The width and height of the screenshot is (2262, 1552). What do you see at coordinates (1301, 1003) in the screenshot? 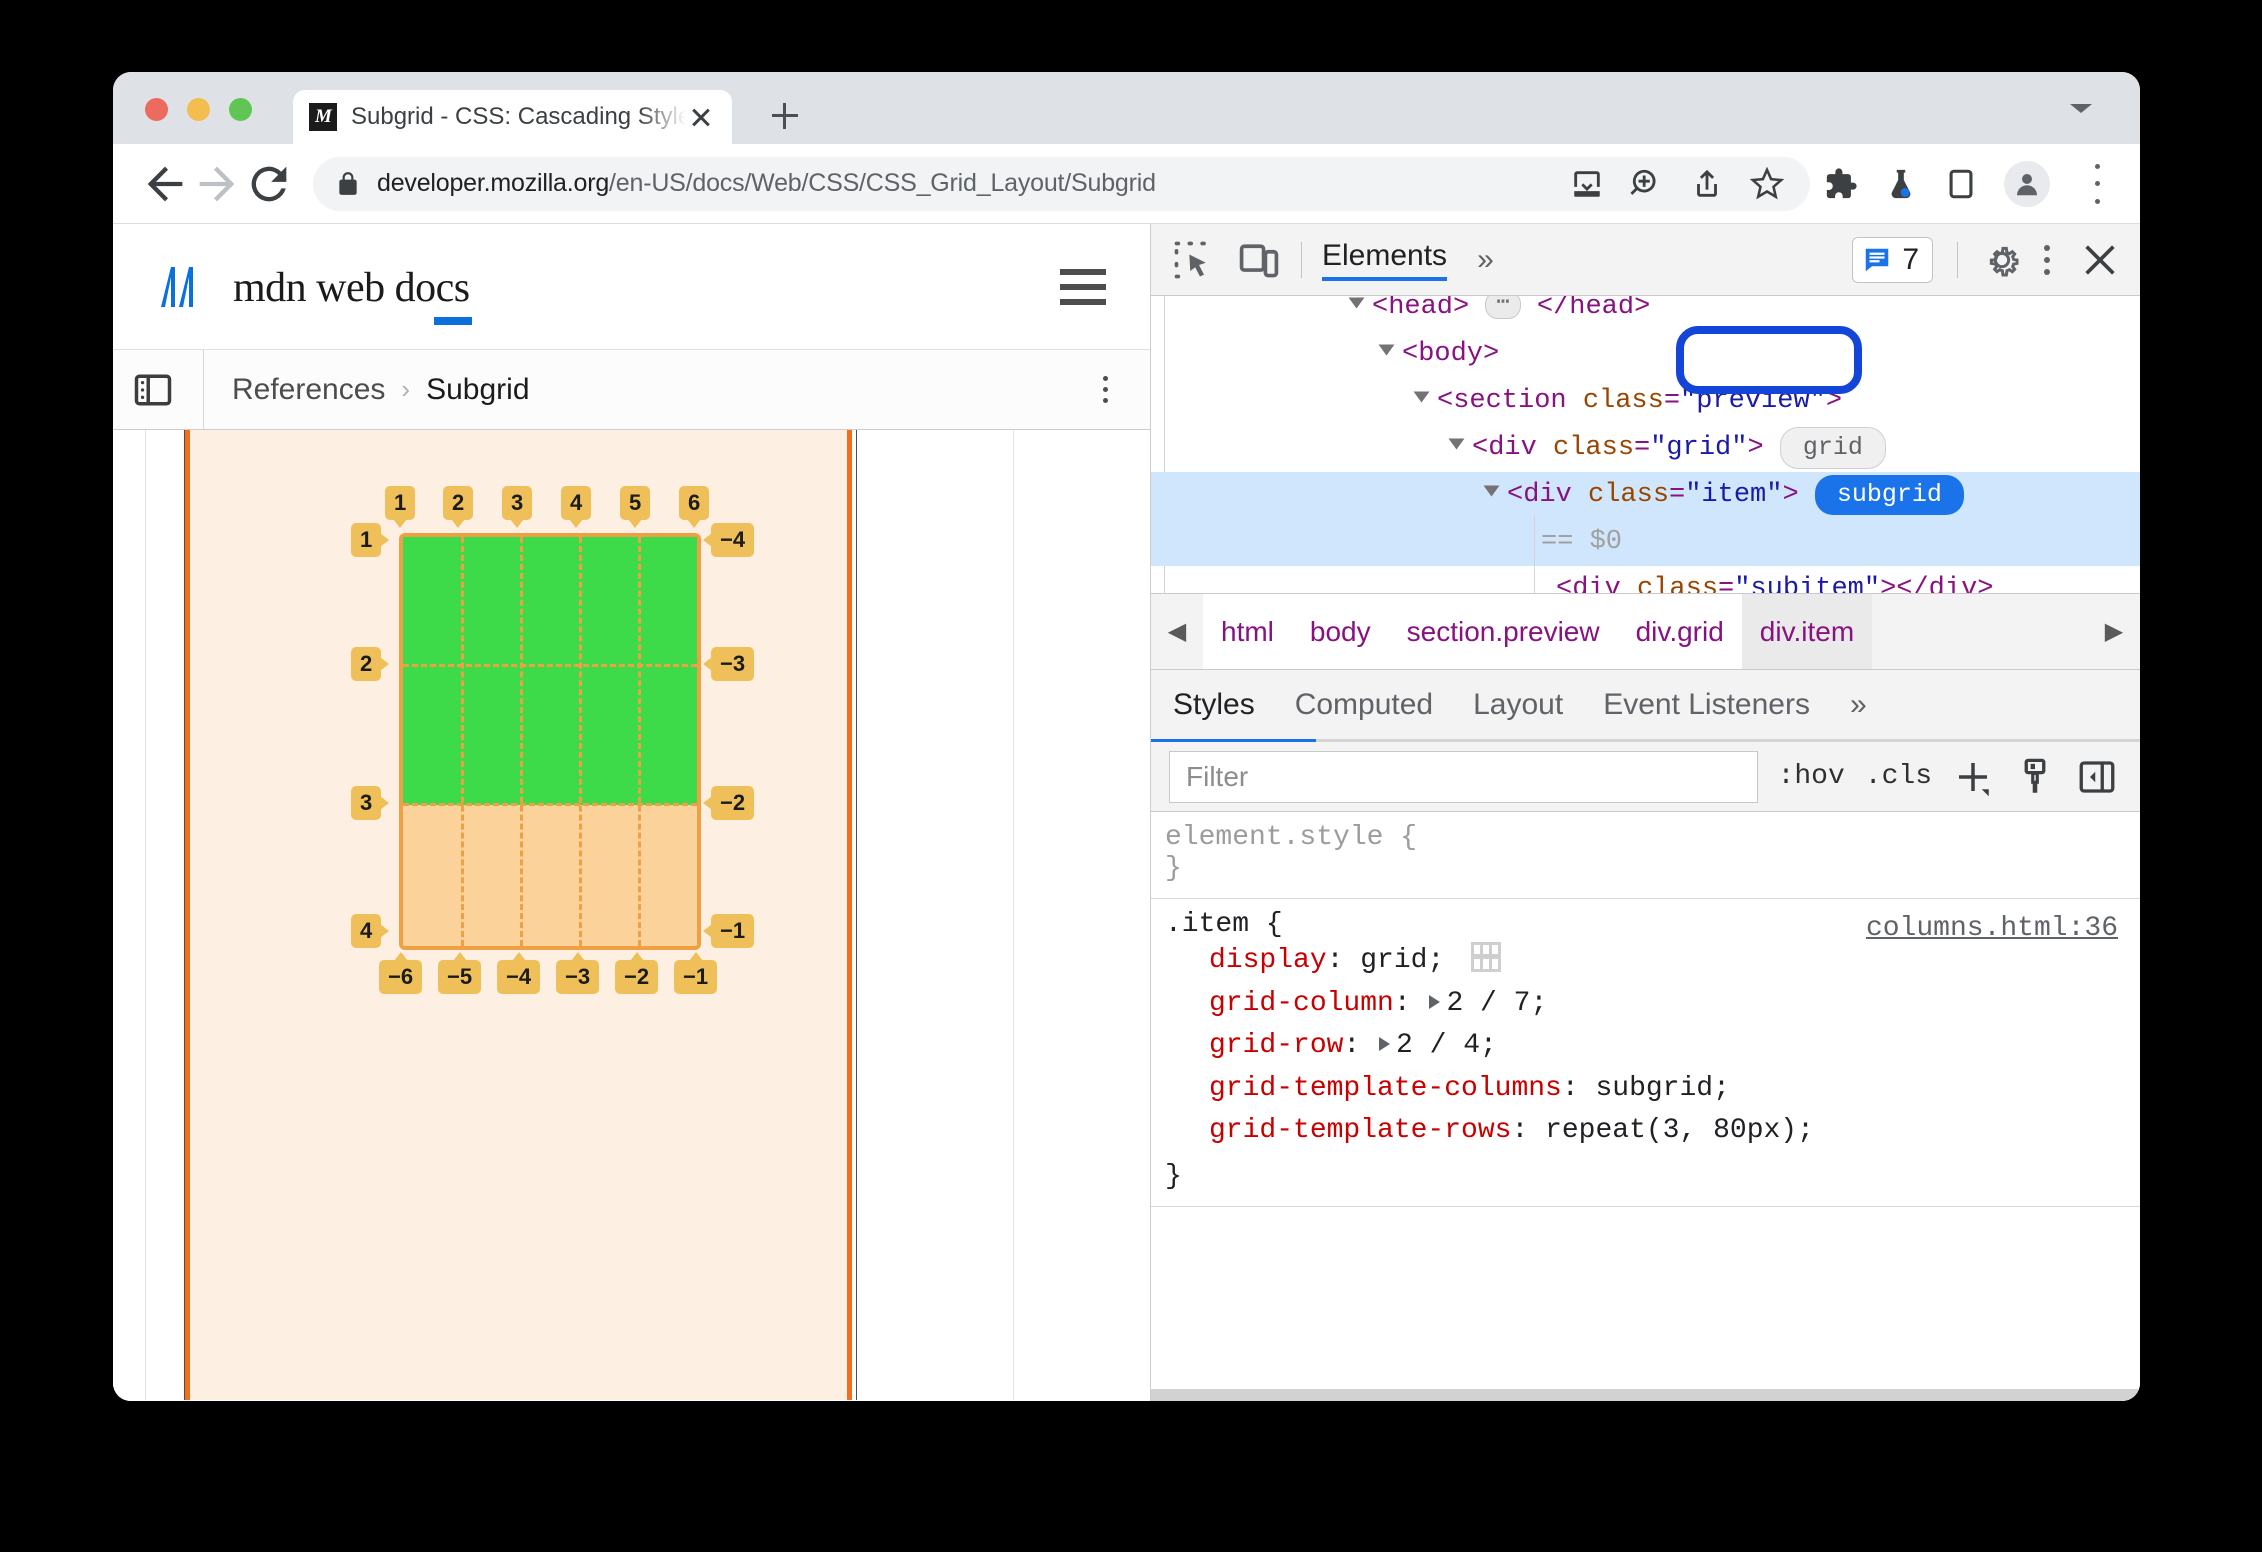
I see `css-property-name: grid-column` at bounding box center [1301, 1003].